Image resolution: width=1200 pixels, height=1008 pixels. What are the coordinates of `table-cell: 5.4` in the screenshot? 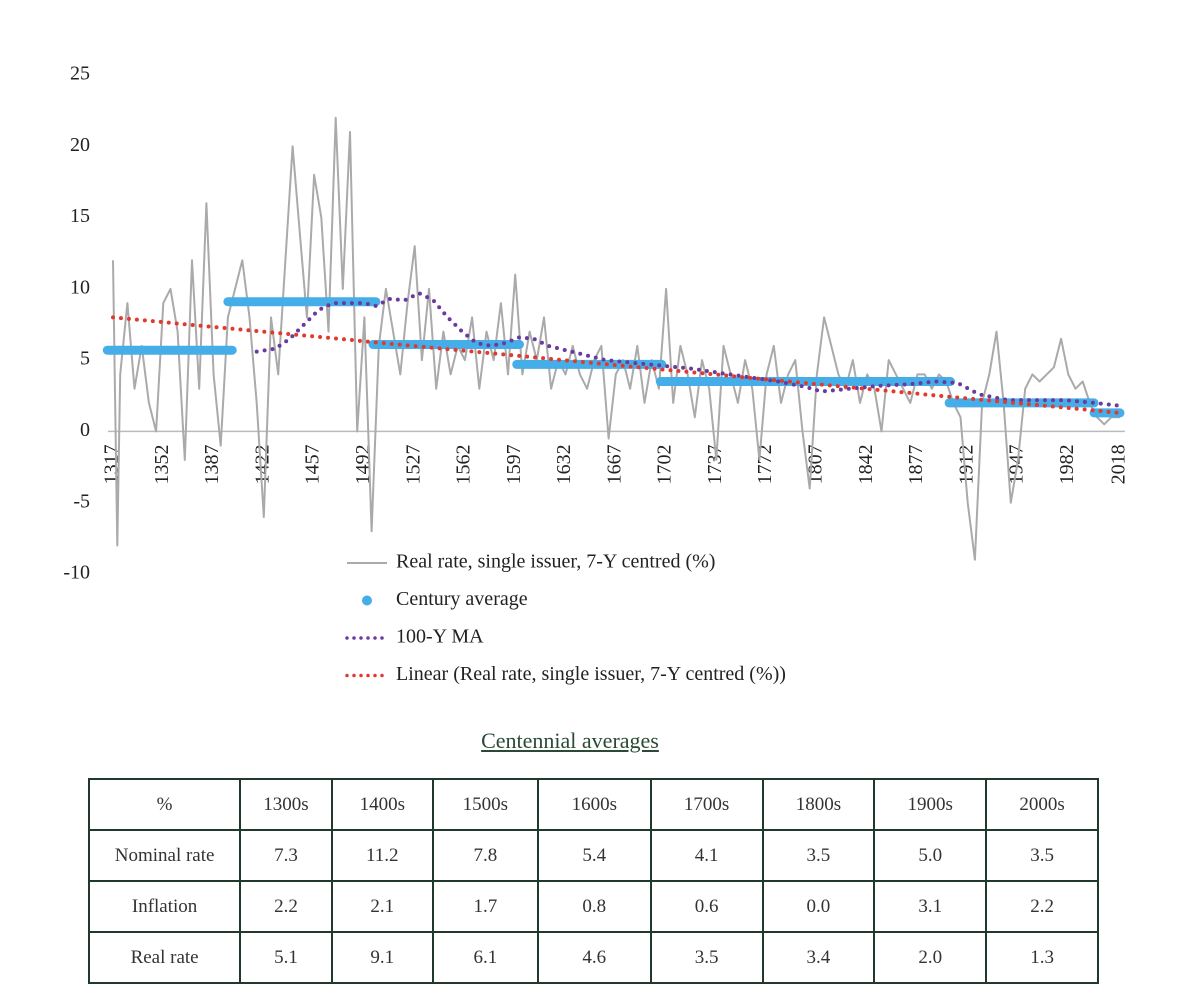 It's located at (594, 855).